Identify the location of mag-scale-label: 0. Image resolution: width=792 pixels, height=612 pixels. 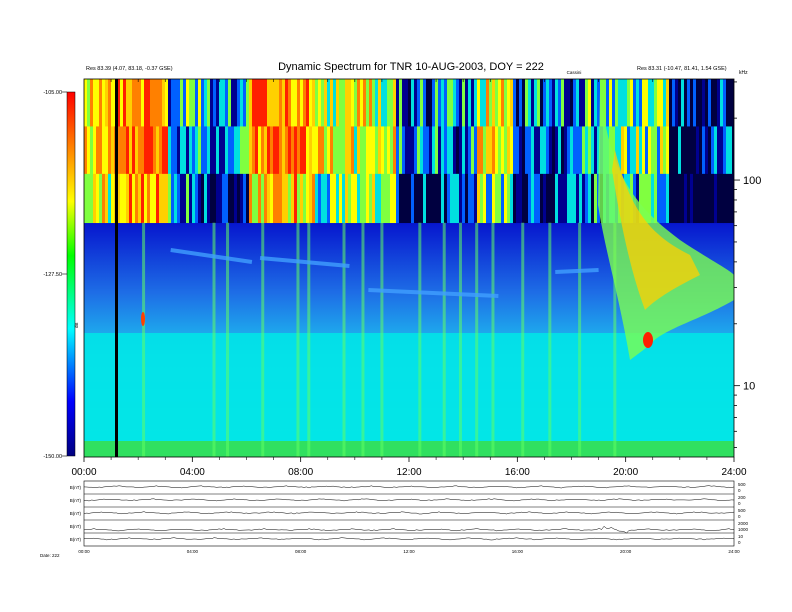
(739, 516).